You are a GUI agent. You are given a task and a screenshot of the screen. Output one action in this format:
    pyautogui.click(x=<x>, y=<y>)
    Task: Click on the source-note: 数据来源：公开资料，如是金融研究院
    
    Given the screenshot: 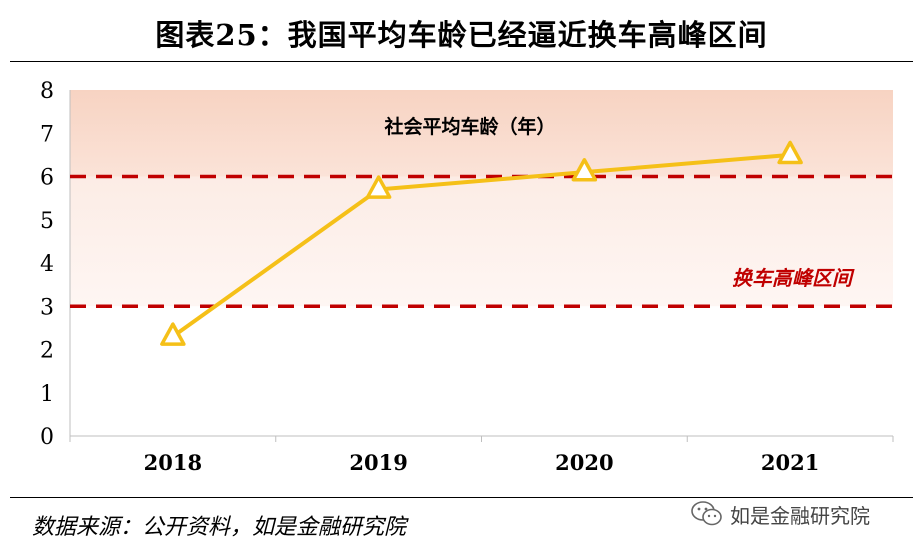 What is the action you would take?
    pyautogui.click(x=219, y=527)
    